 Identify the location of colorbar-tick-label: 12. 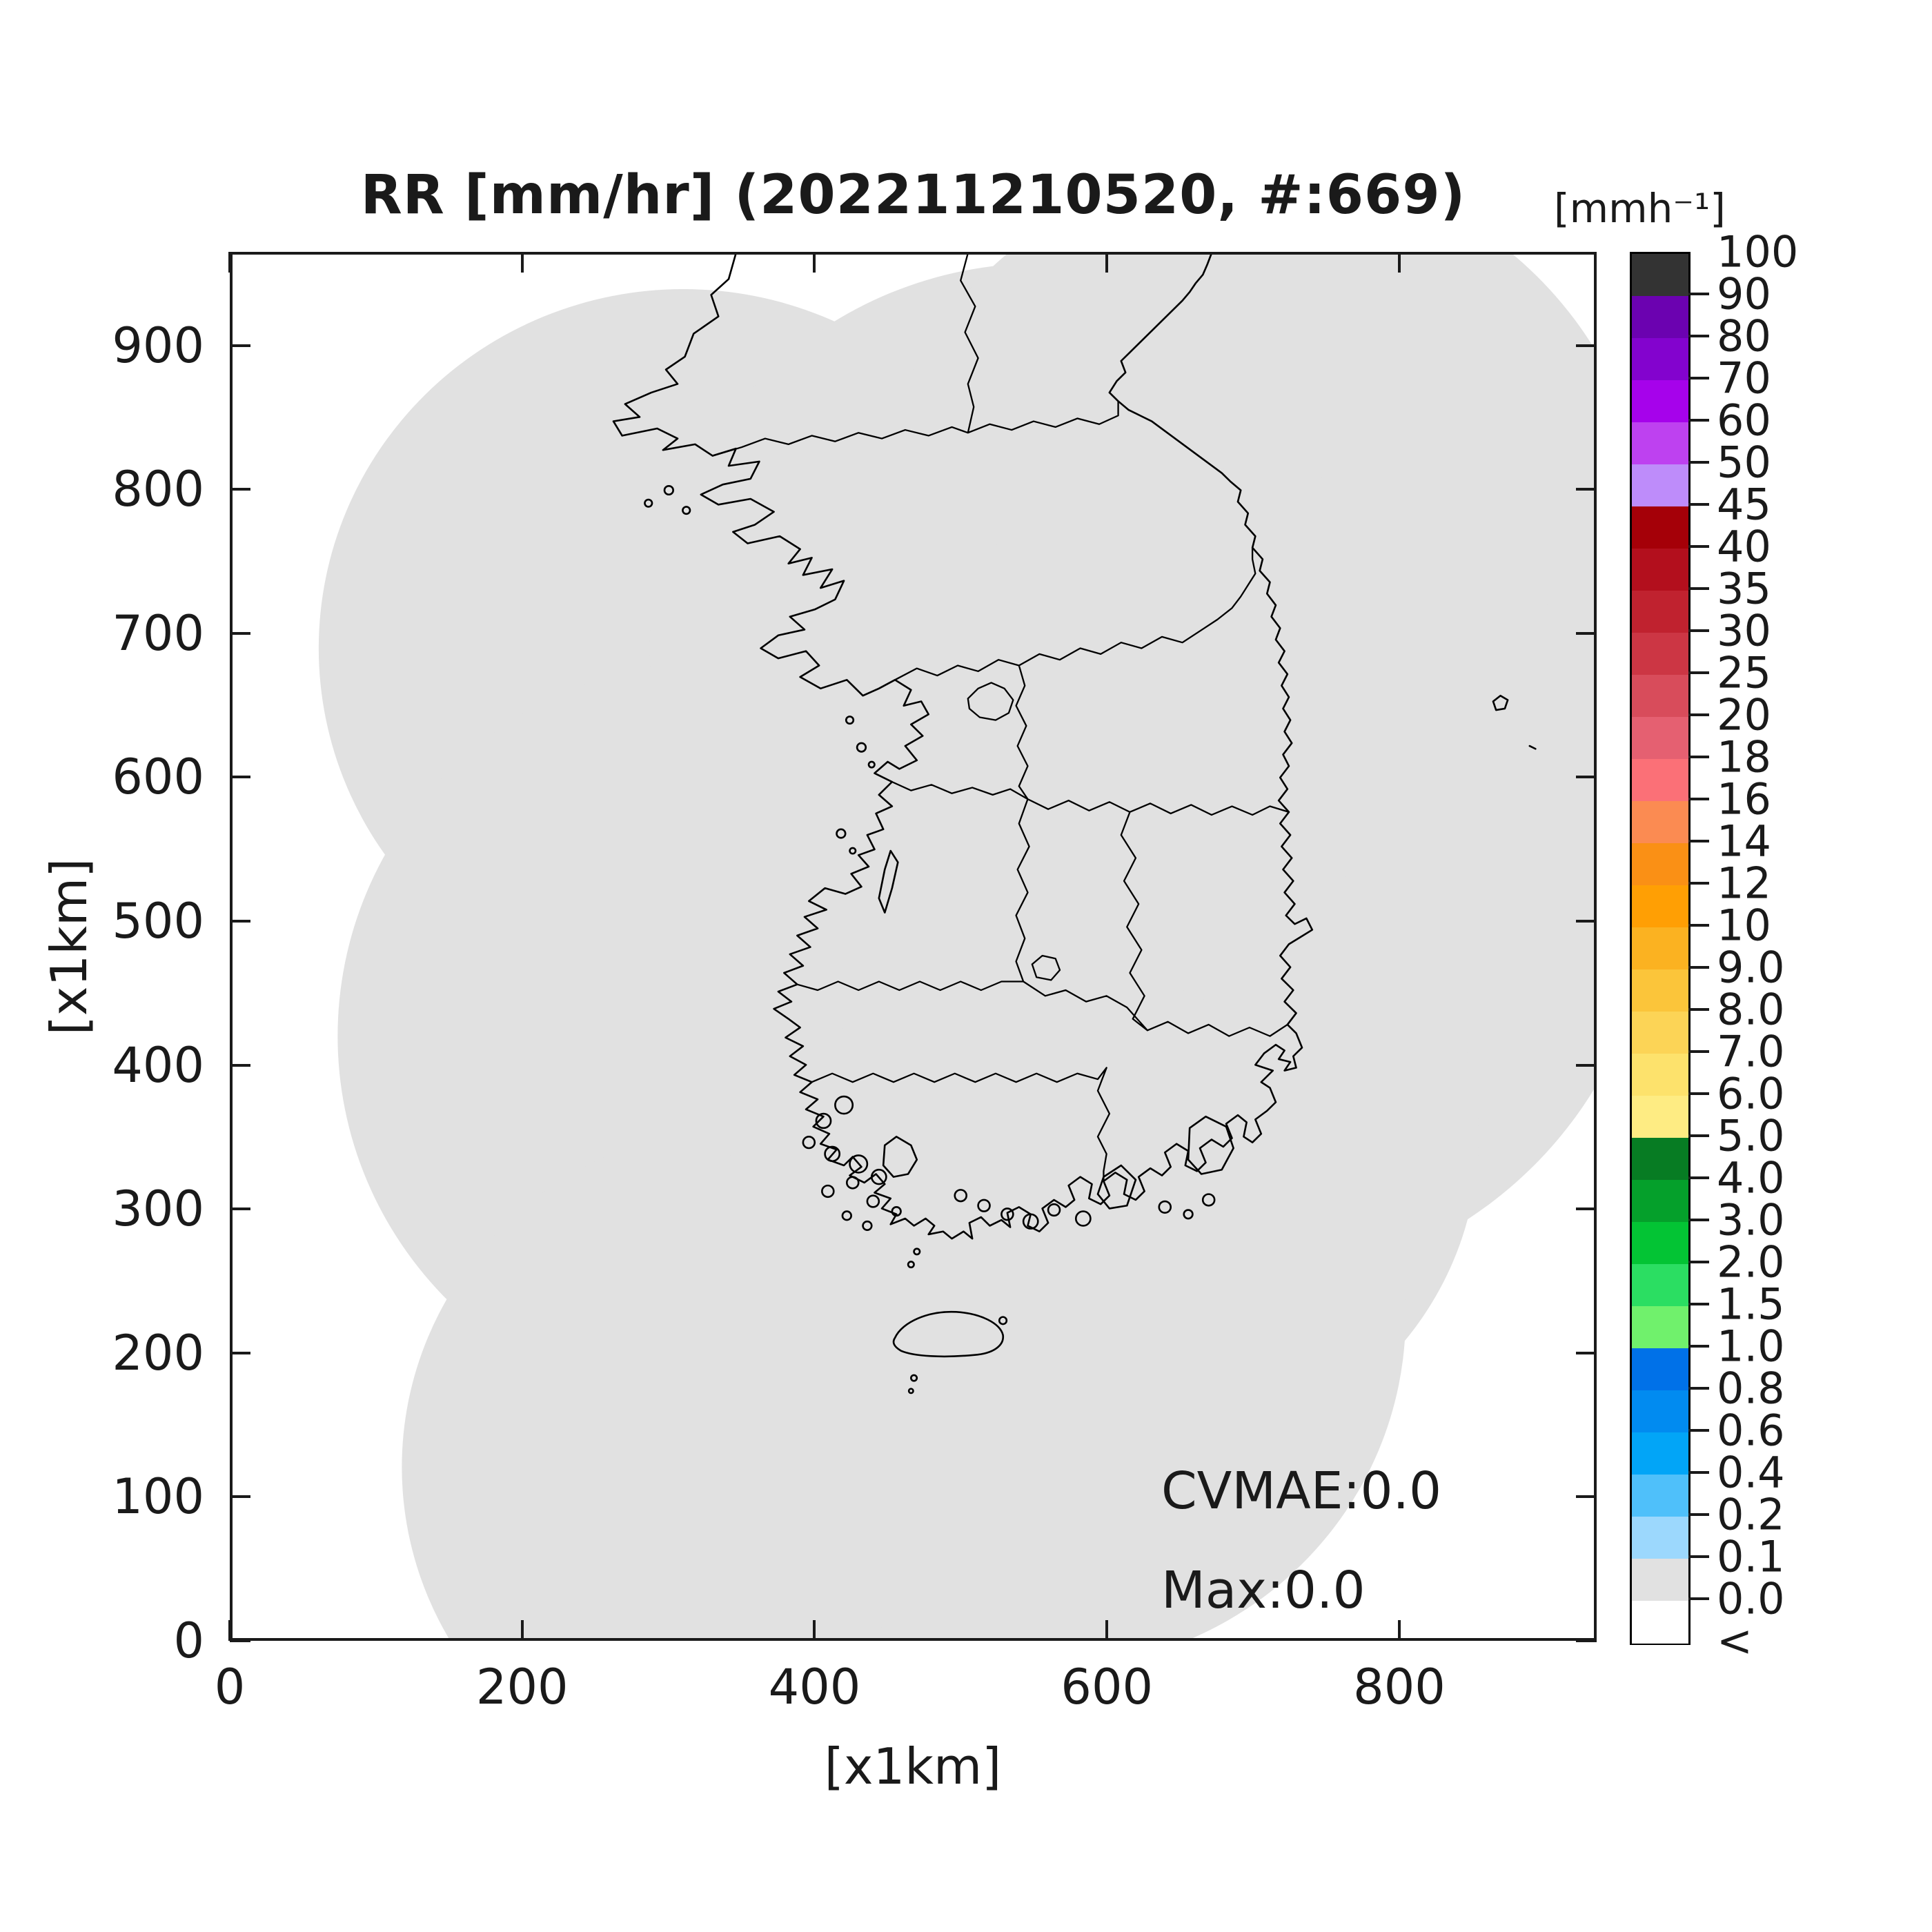
(1744, 883).